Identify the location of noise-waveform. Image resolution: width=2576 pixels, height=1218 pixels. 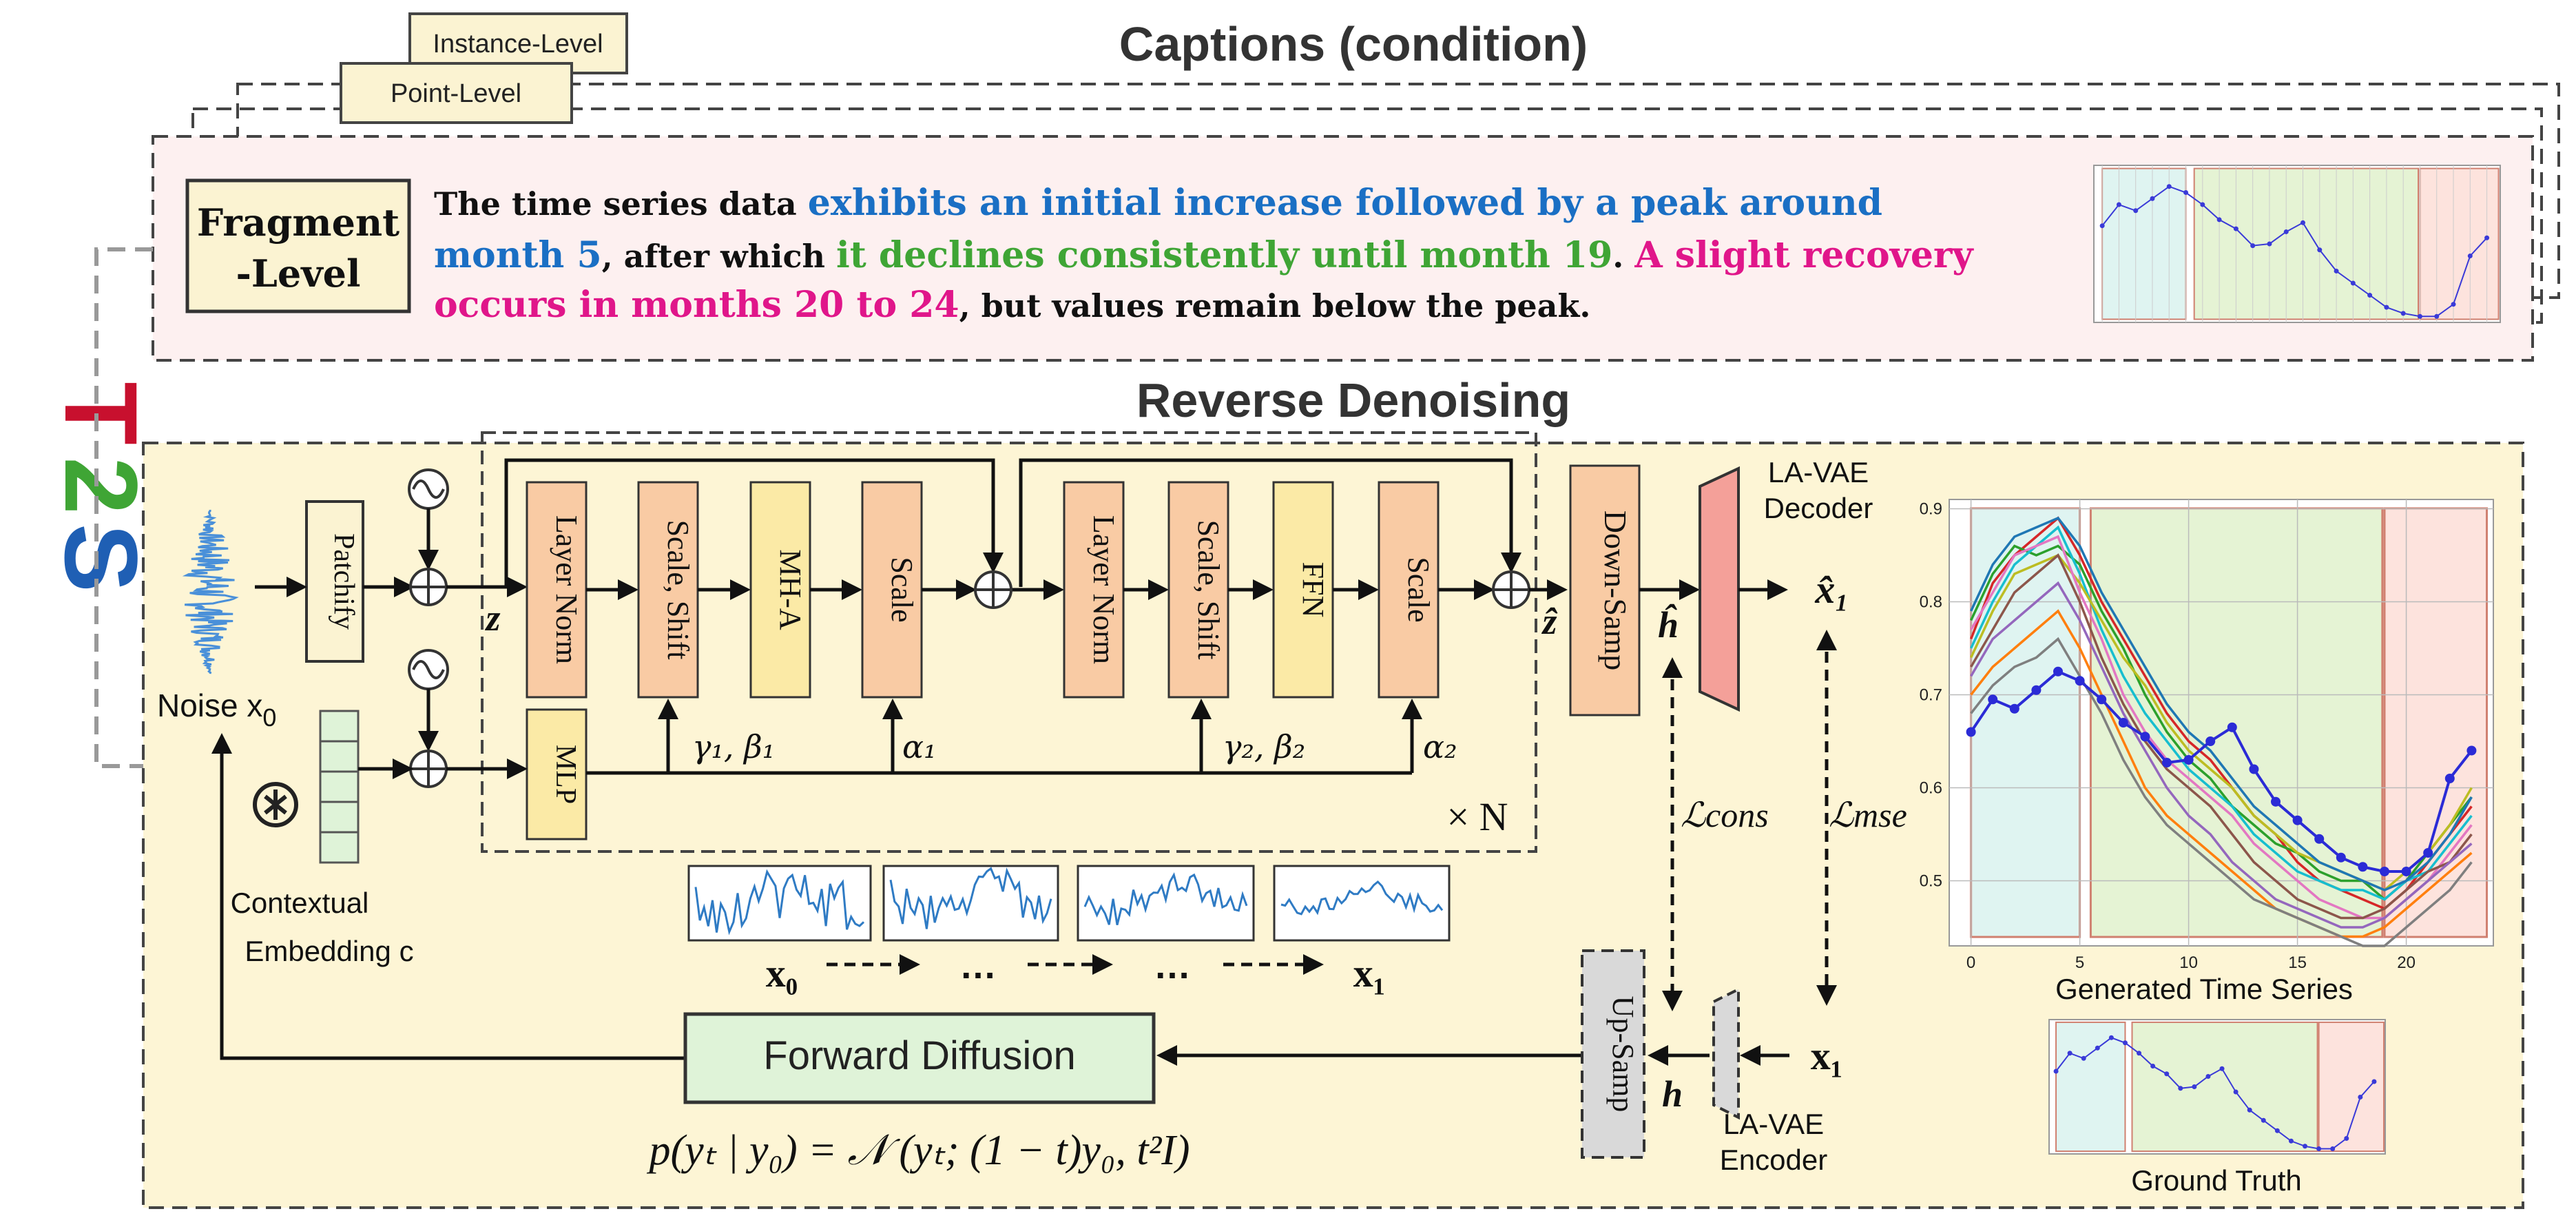
(210, 591).